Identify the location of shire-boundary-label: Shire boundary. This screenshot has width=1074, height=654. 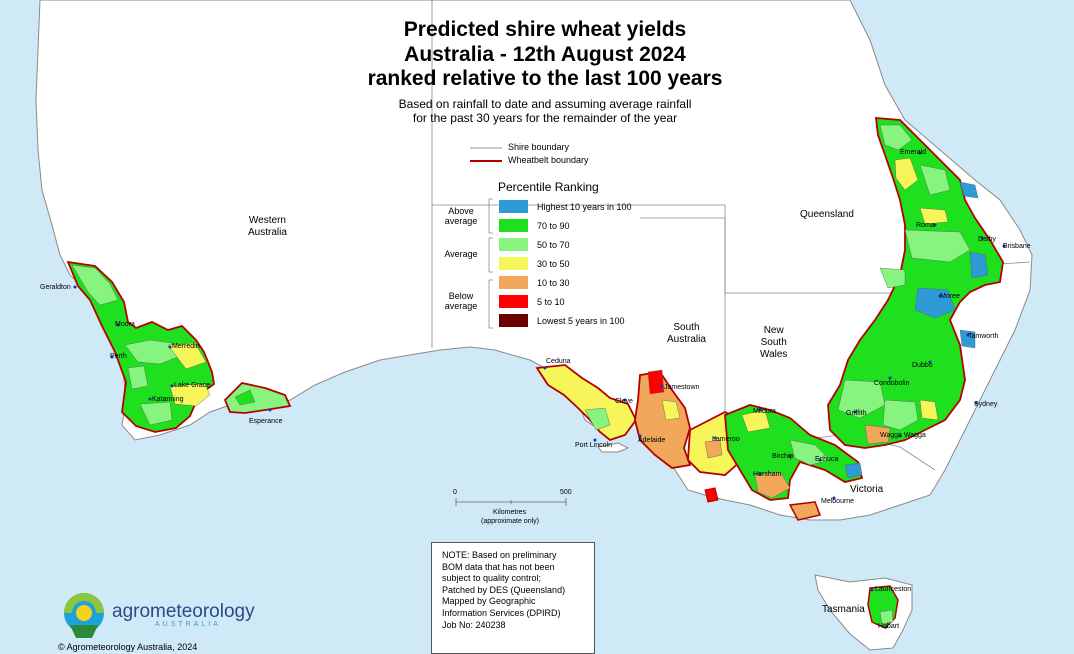
(539, 147).